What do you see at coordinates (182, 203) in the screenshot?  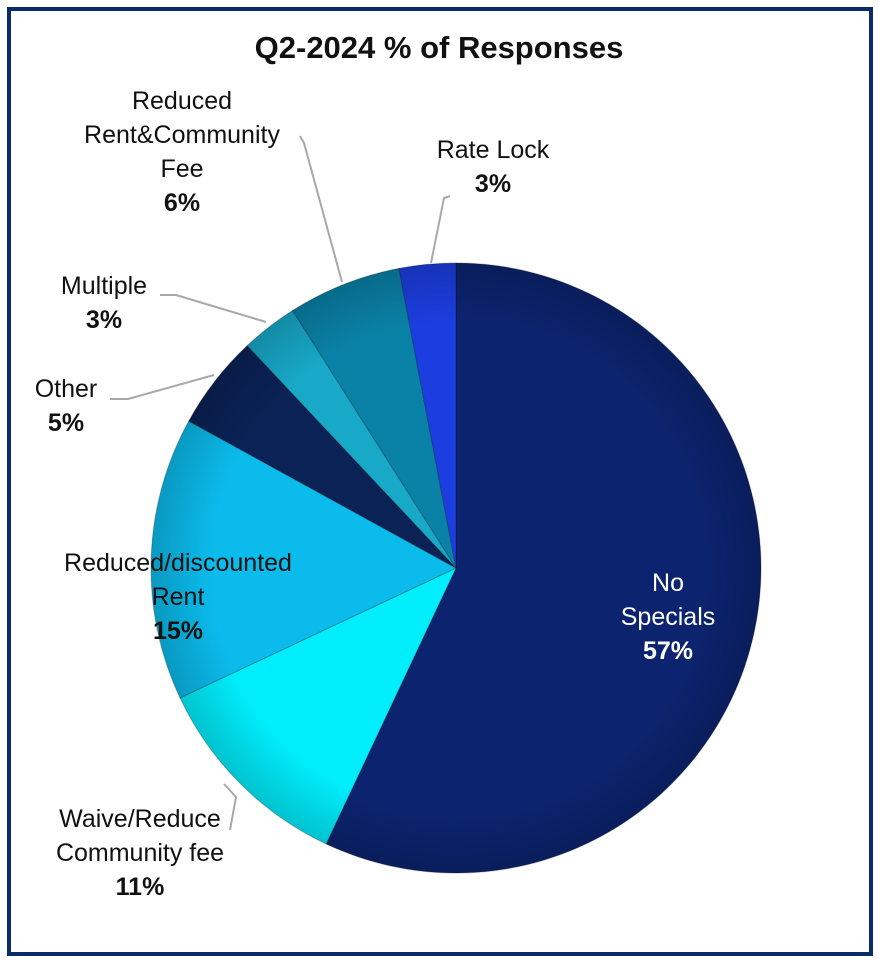 I see `label-rrc-pct: 6%` at bounding box center [182, 203].